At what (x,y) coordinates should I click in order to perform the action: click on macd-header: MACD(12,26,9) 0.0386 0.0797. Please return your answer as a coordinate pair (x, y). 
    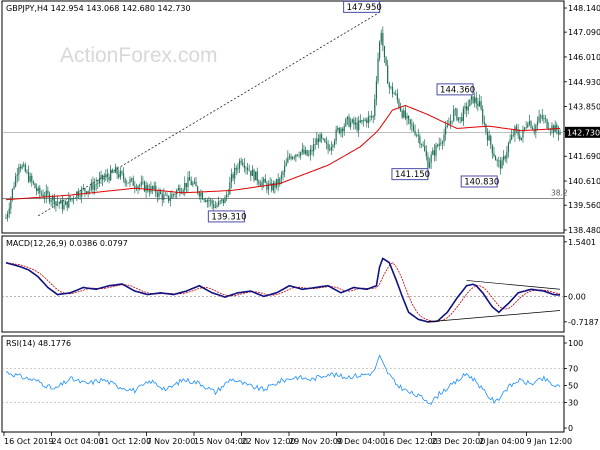
    Looking at the image, I should click on (67, 243).